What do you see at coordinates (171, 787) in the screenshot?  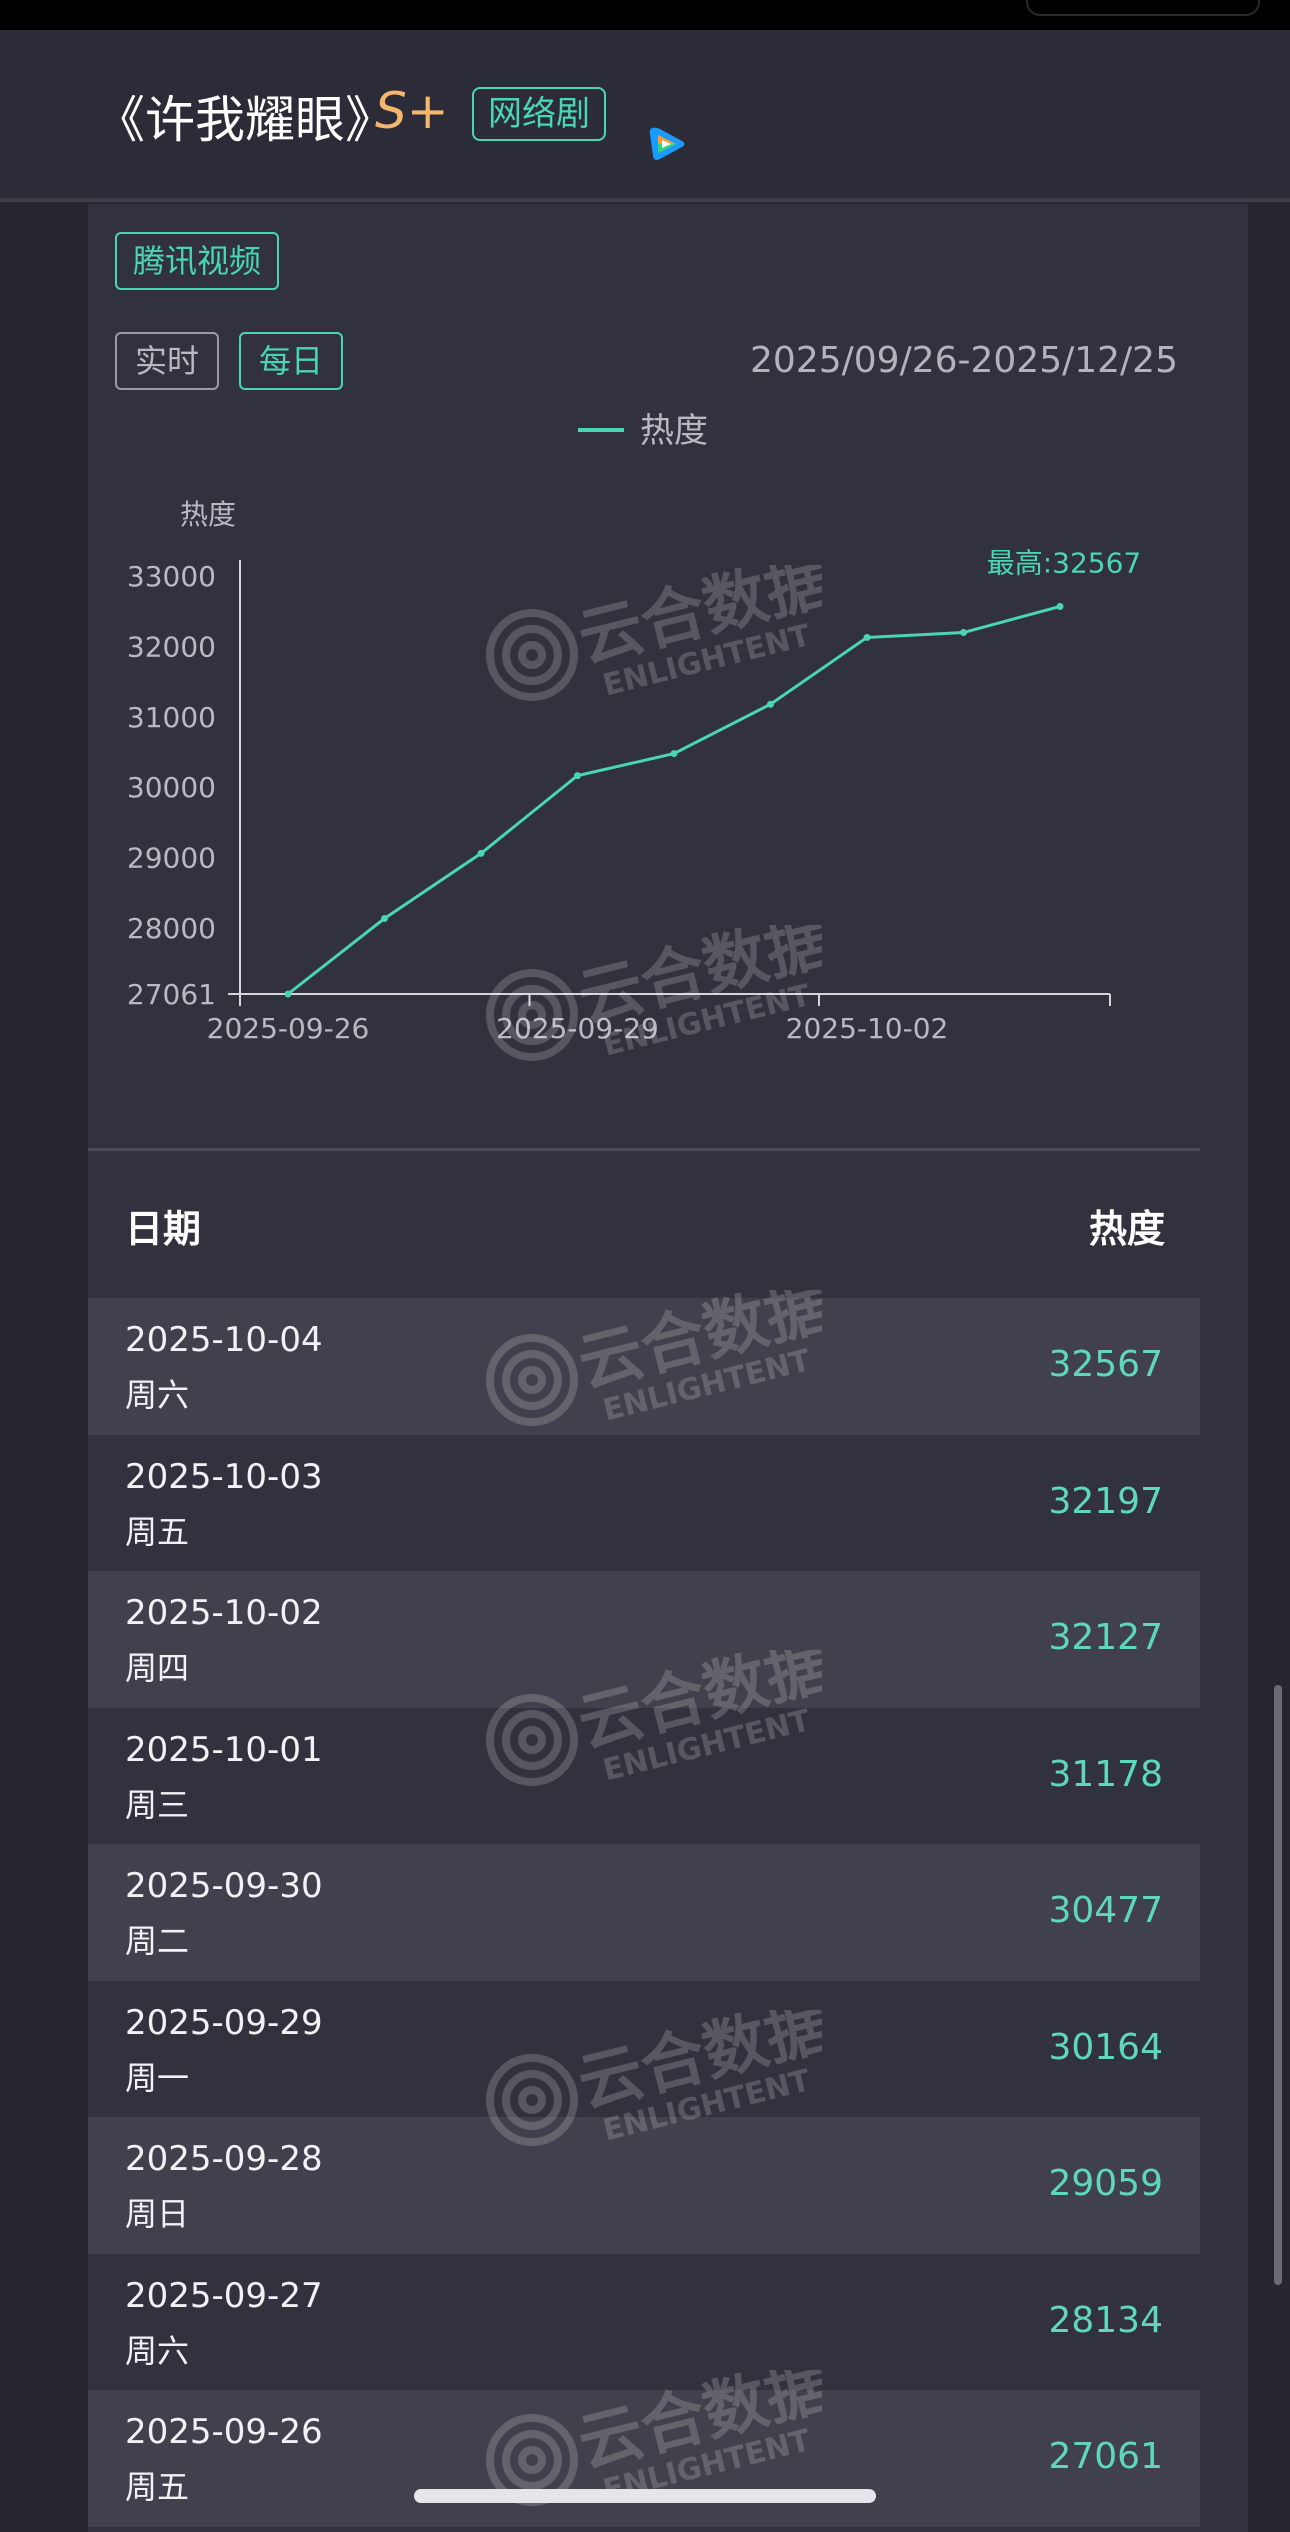 I see `y-tick-label: 30000` at bounding box center [171, 787].